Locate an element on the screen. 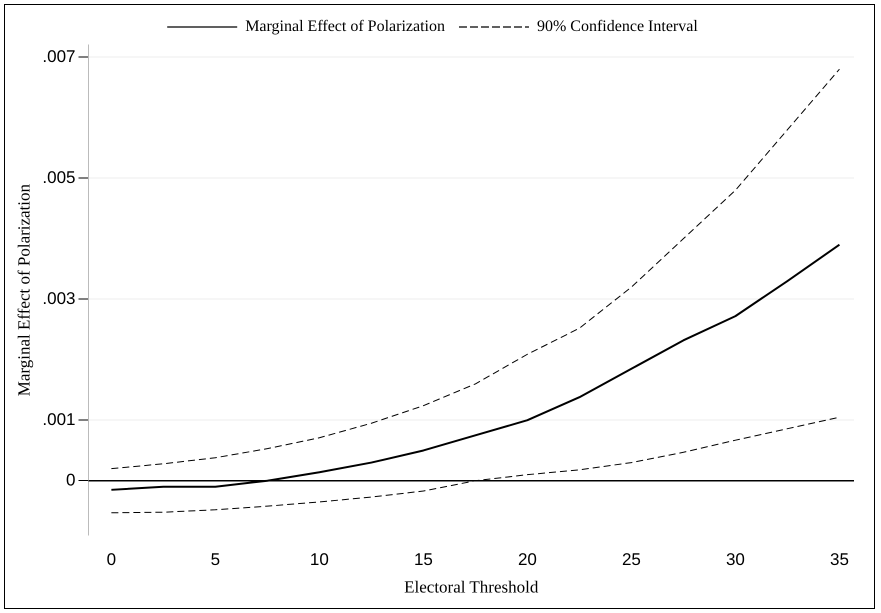 This screenshot has height=613, width=881. x-tick-label: 15 is located at coordinates (423, 560).